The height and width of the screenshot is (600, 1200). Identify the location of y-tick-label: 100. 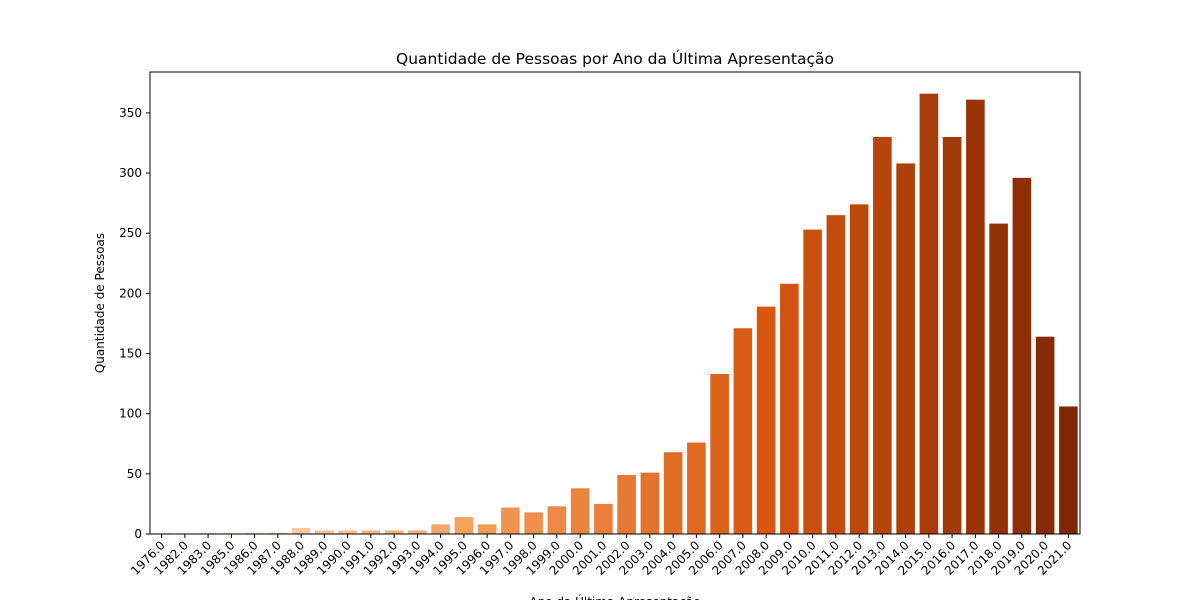
(130, 414).